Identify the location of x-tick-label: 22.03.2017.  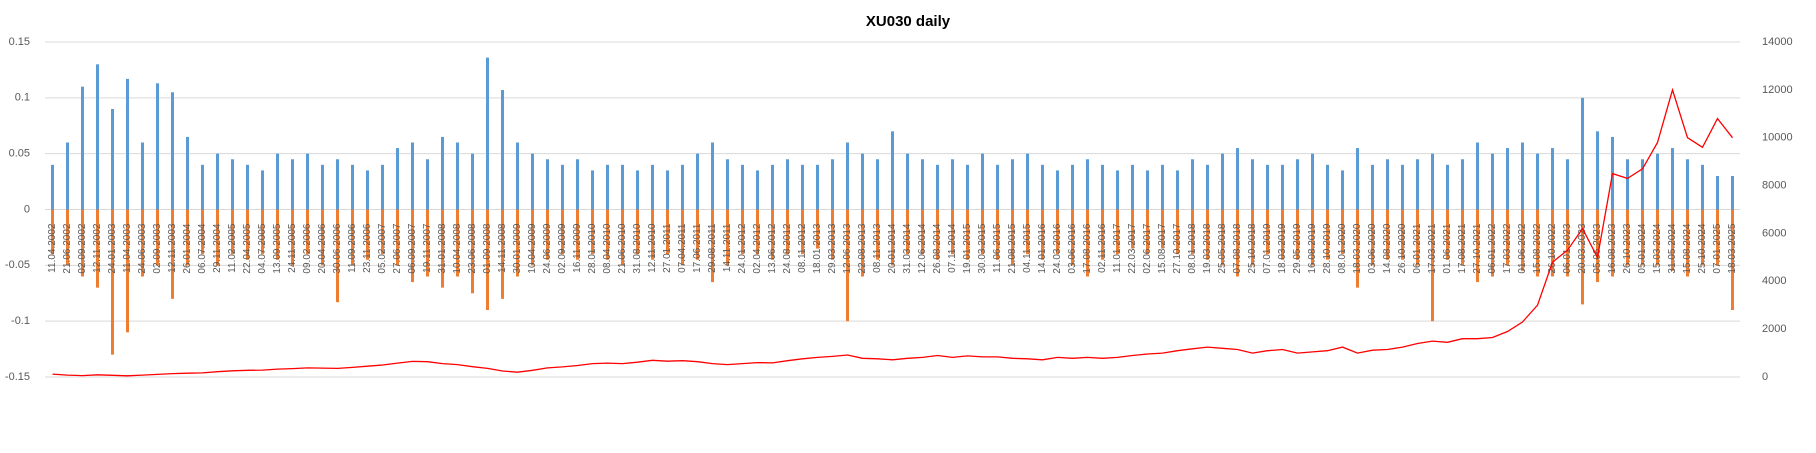
(1132, 248).